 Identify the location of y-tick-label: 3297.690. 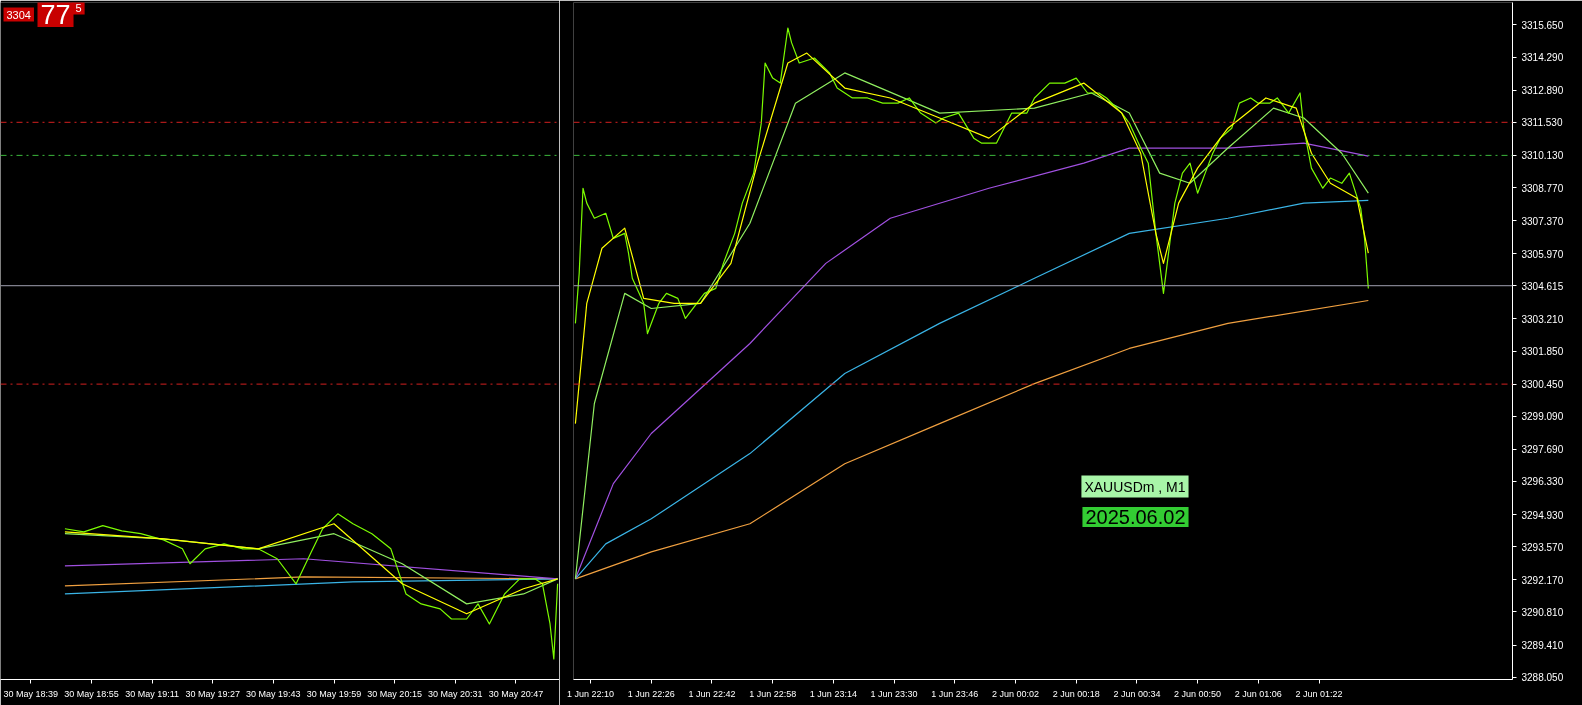
(1542, 450).